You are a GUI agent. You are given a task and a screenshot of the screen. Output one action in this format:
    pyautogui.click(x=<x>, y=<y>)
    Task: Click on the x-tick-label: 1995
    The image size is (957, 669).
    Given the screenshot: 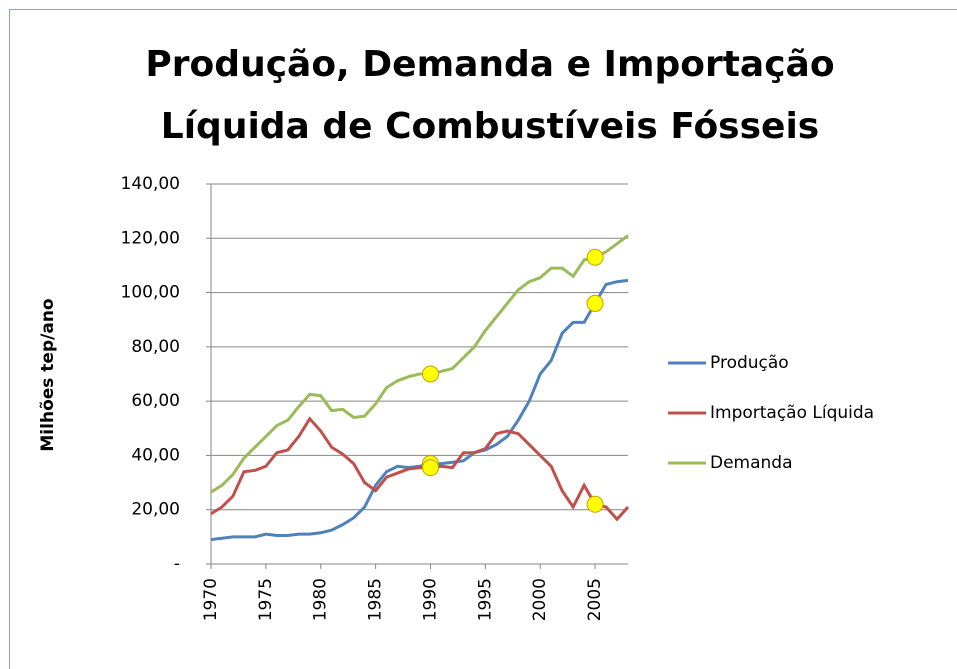 What is the action you would take?
    pyautogui.click(x=485, y=599)
    